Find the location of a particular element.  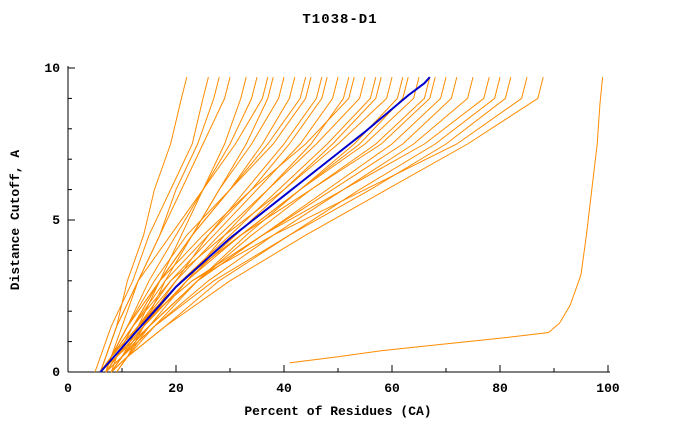

x-tick-label: 40 is located at coordinates (284, 388).